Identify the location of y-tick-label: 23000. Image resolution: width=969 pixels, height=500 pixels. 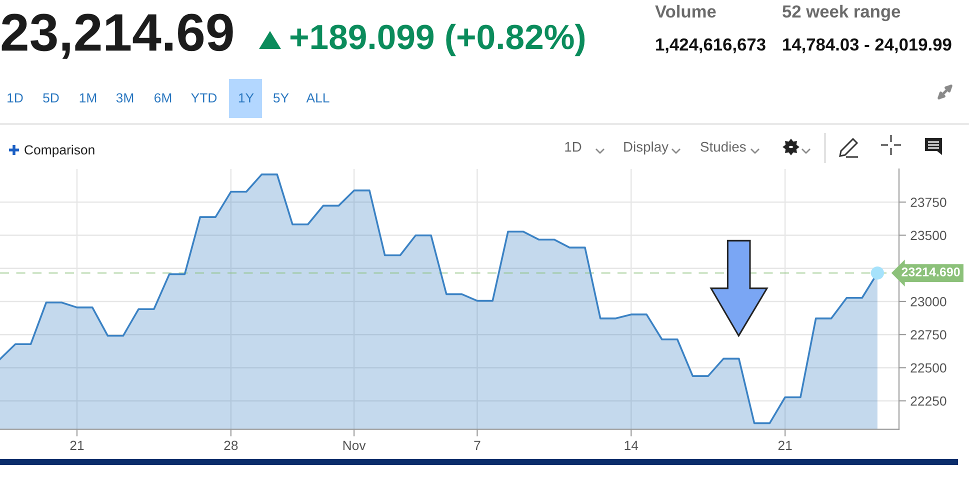
(928, 301).